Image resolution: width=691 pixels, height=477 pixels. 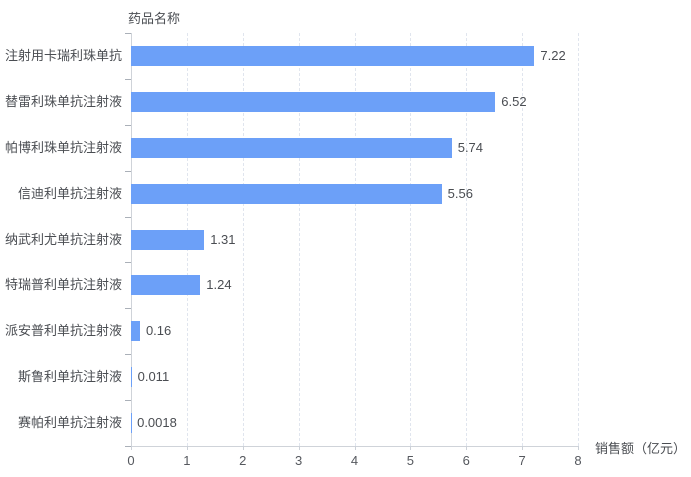 What do you see at coordinates (286, 193) in the screenshot?
I see `bar-5.56` at bounding box center [286, 193].